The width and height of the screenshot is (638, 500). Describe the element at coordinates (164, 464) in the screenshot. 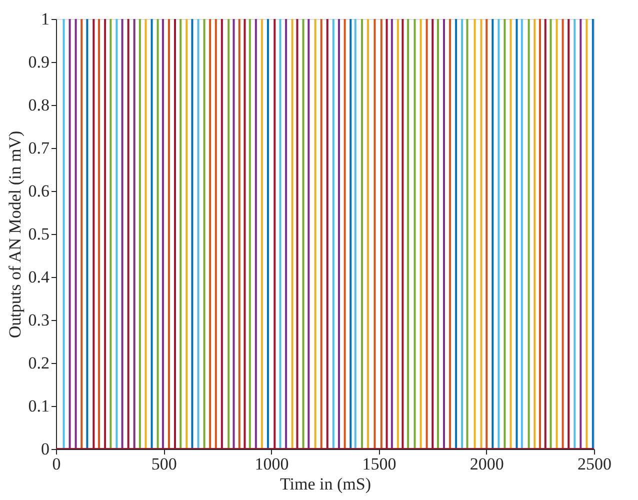

I see `x-tick-label: 500` at that location.